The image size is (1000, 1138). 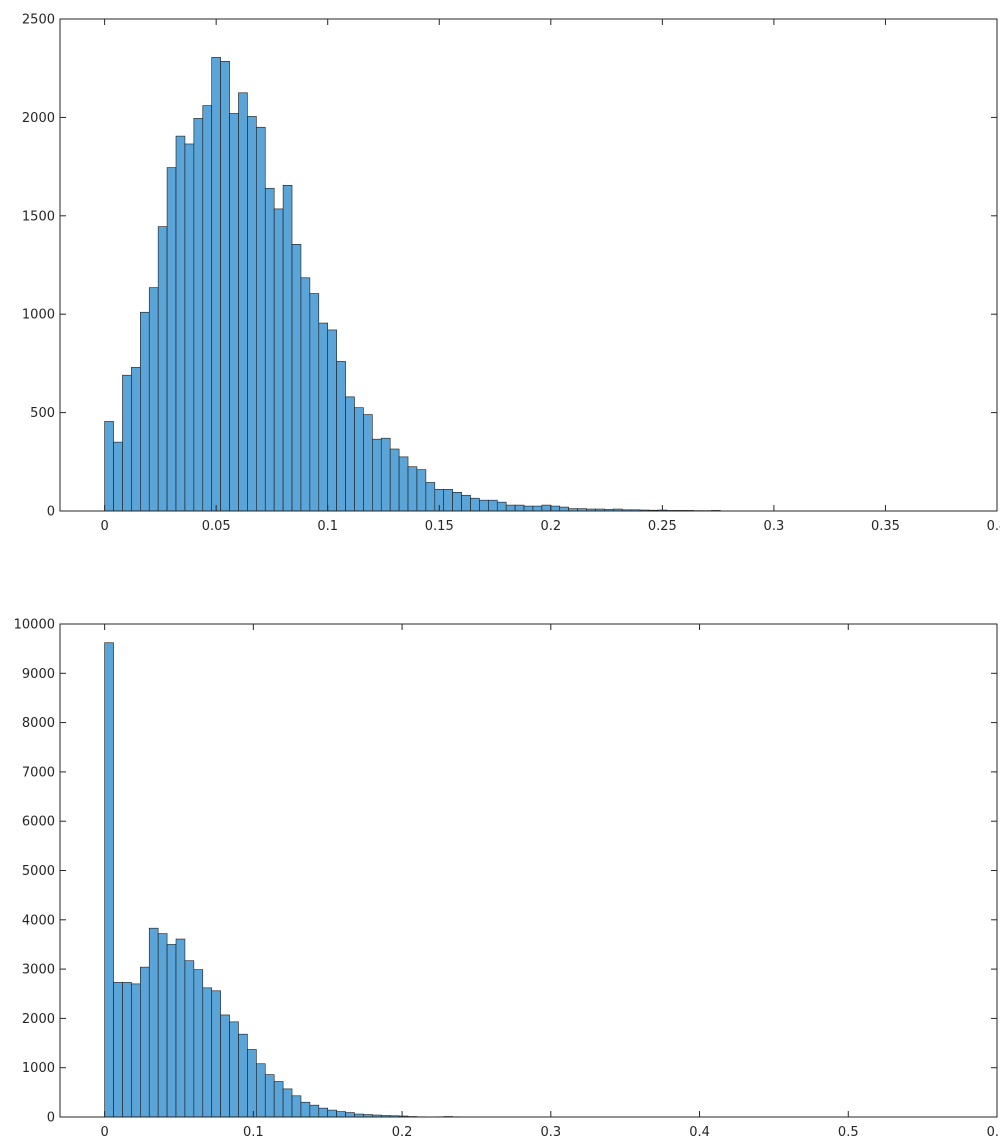 What do you see at coordinates (38, 871) in the screenshot?
I see `y-tick-label: 5000` at bounding box center [38, 871].